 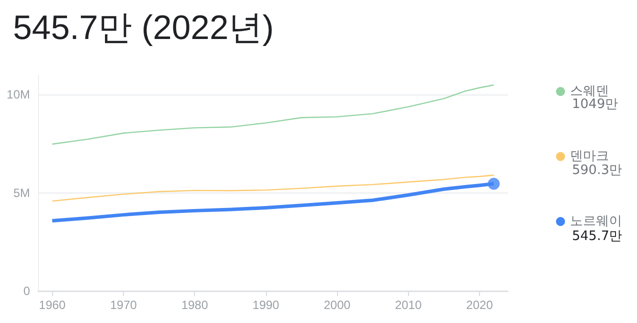 What do you see at coordinates (589, 156) in the screenshot?
I see `legend-label: 덴마크` at bounding box center [589, 156].